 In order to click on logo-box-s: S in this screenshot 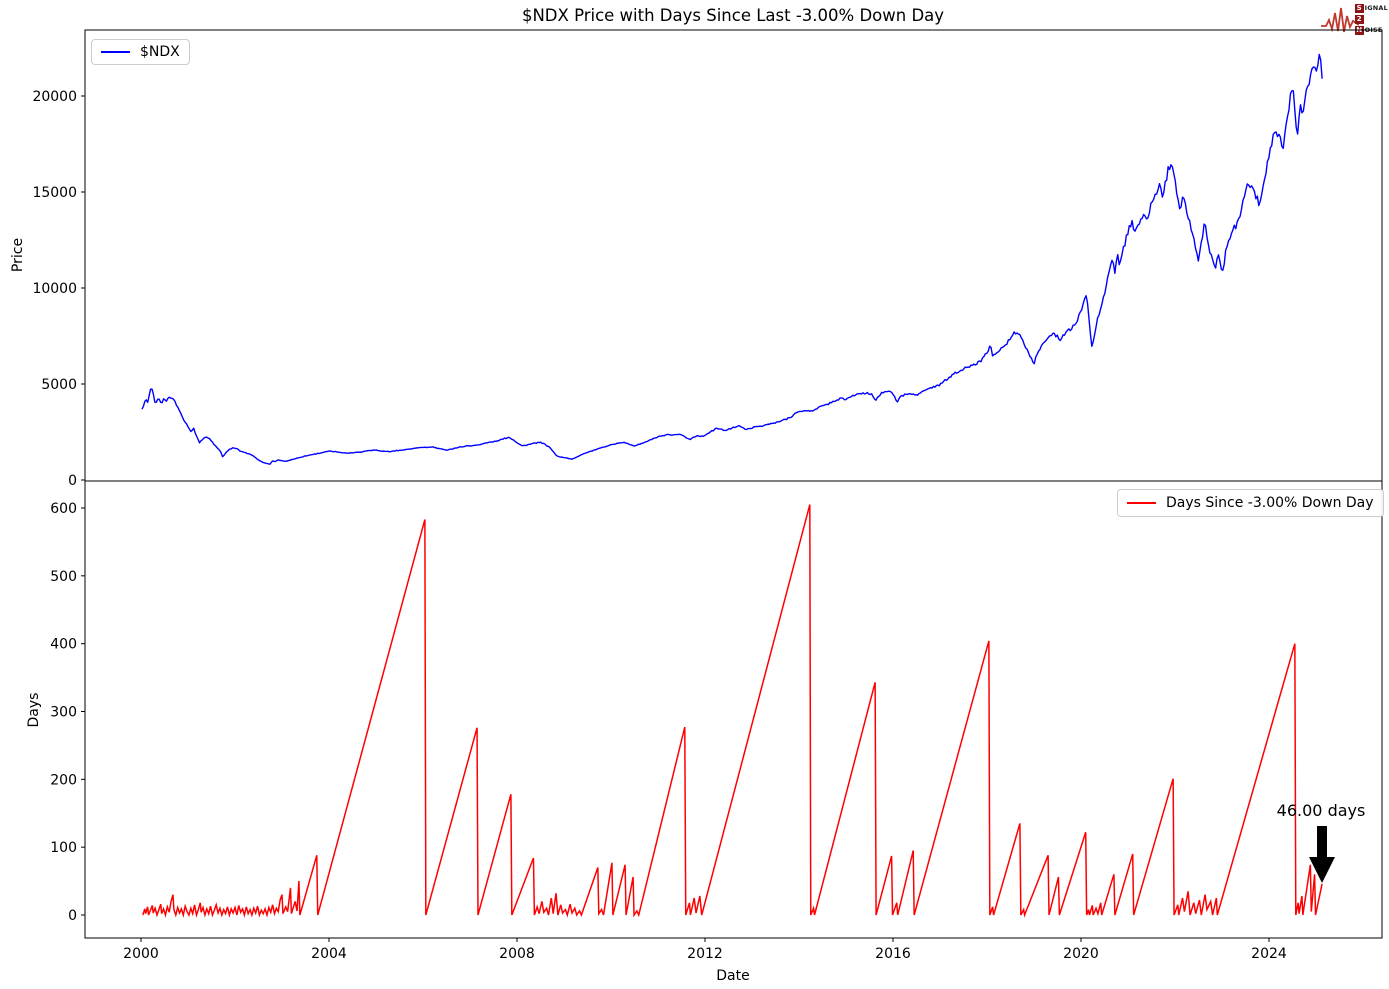, I will do `click(1359, 8)`.